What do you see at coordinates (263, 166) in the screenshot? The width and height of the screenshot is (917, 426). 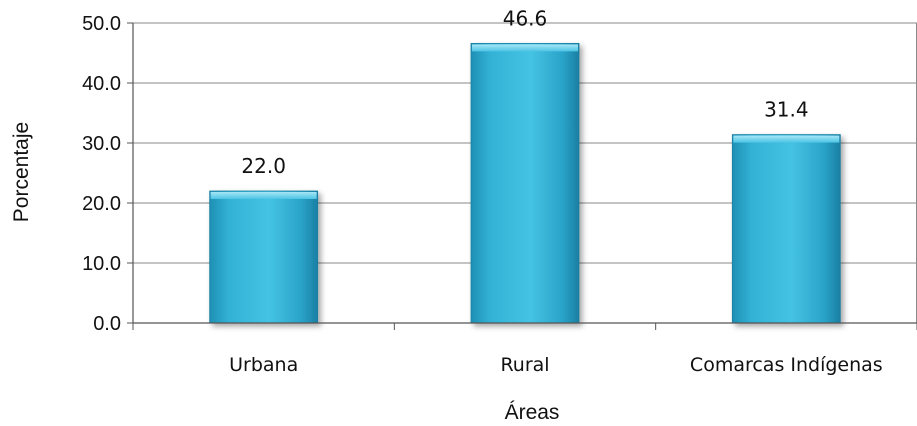 I see `data-label: 22.0` at bounding box center [263, 166].